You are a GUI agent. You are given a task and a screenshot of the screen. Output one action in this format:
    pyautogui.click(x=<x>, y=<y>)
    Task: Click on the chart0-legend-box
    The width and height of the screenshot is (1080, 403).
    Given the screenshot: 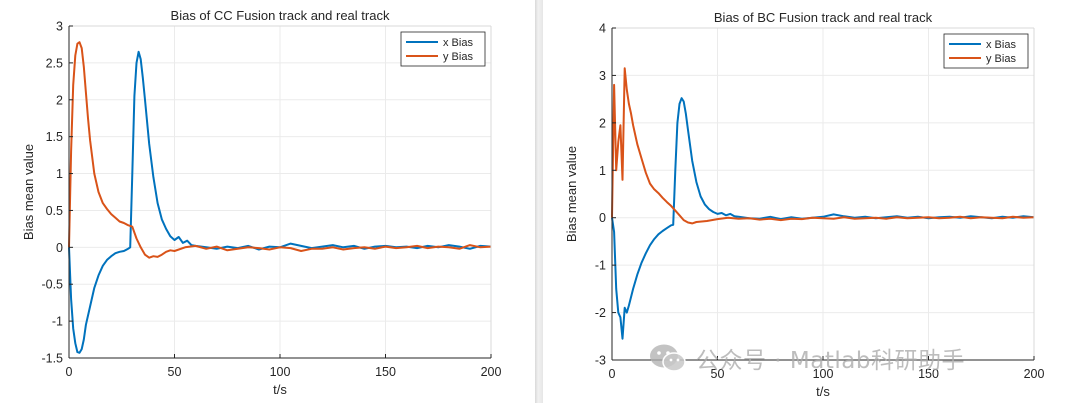 What is the action you would take?
    pyautogui.click(x=443, y=49)
    